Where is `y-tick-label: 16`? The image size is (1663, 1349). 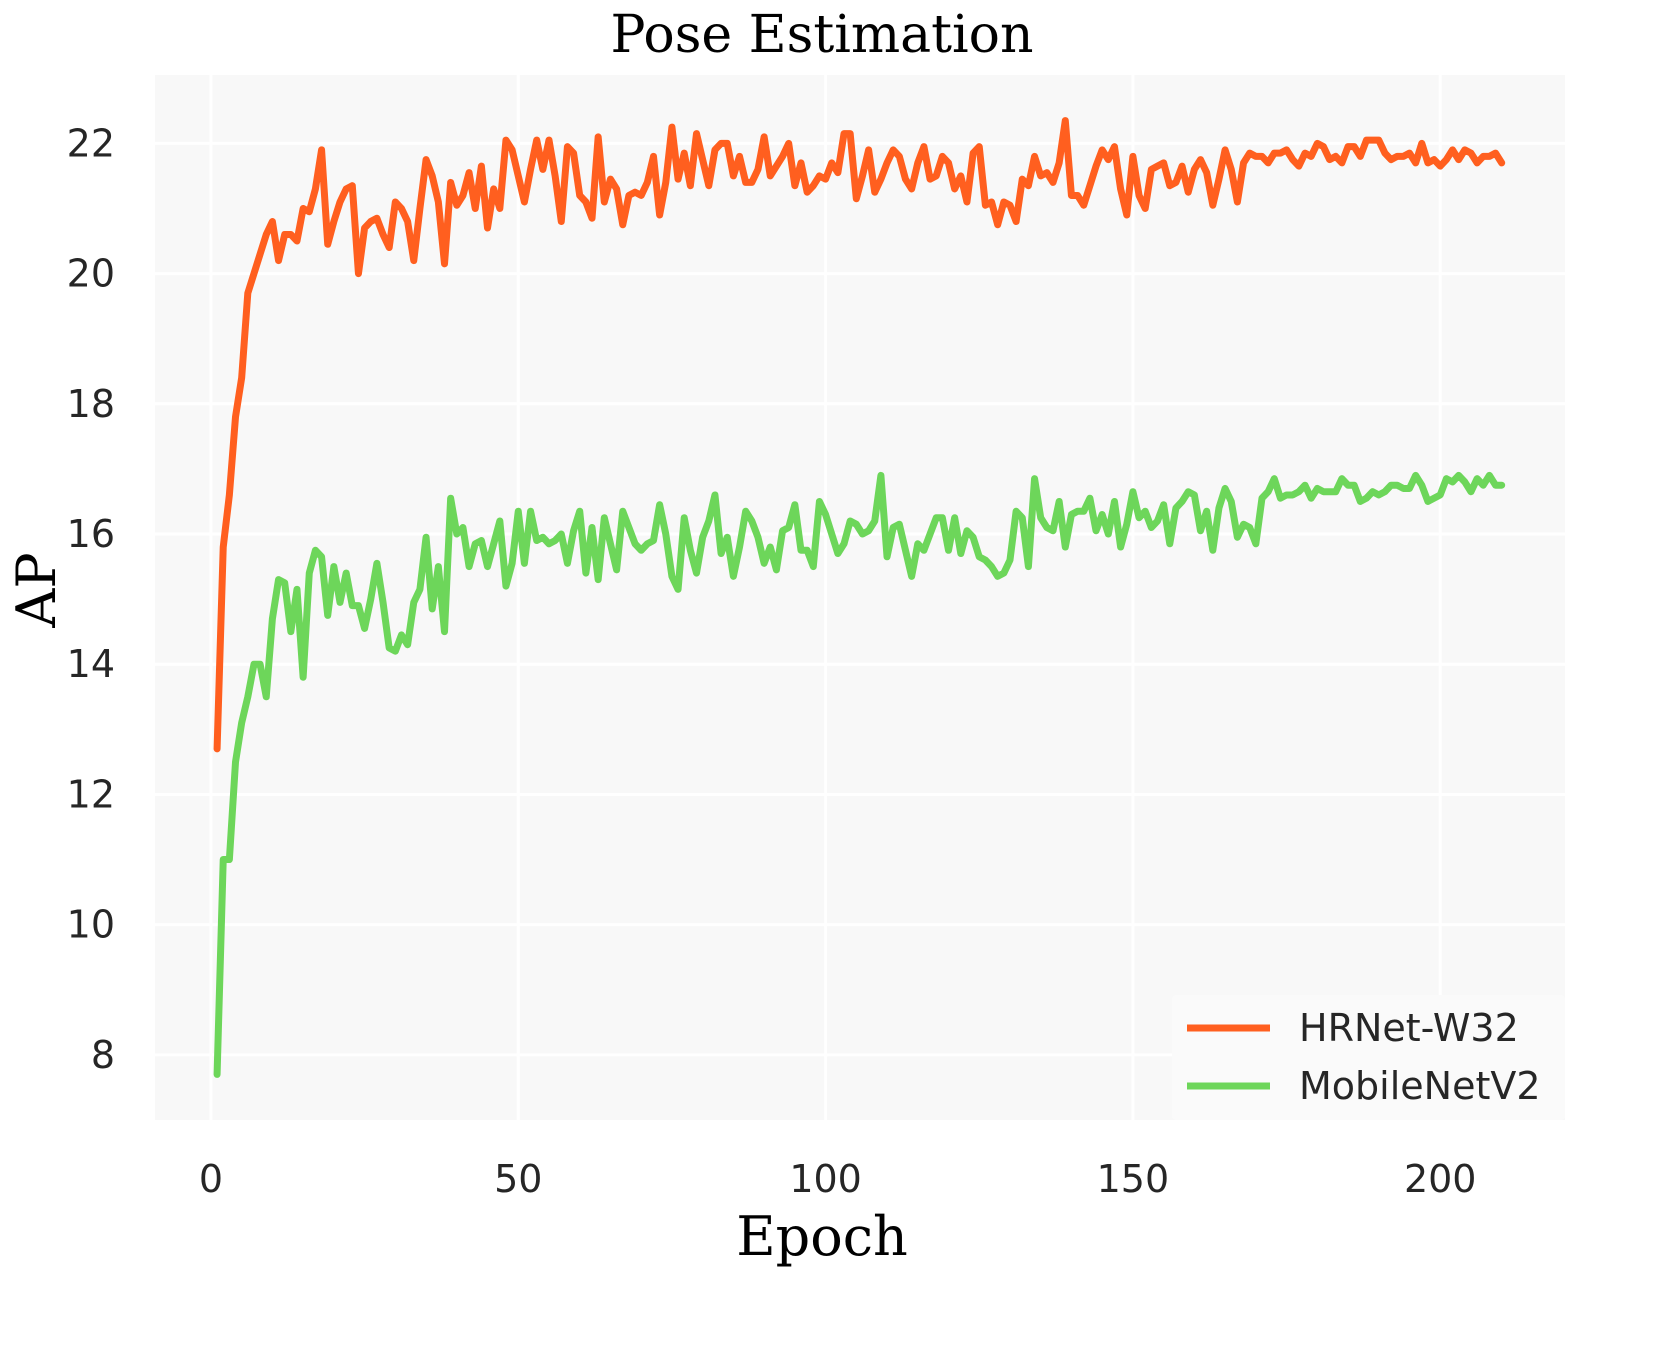 y-tick-label: 16 is located at coordinates (91, 534).